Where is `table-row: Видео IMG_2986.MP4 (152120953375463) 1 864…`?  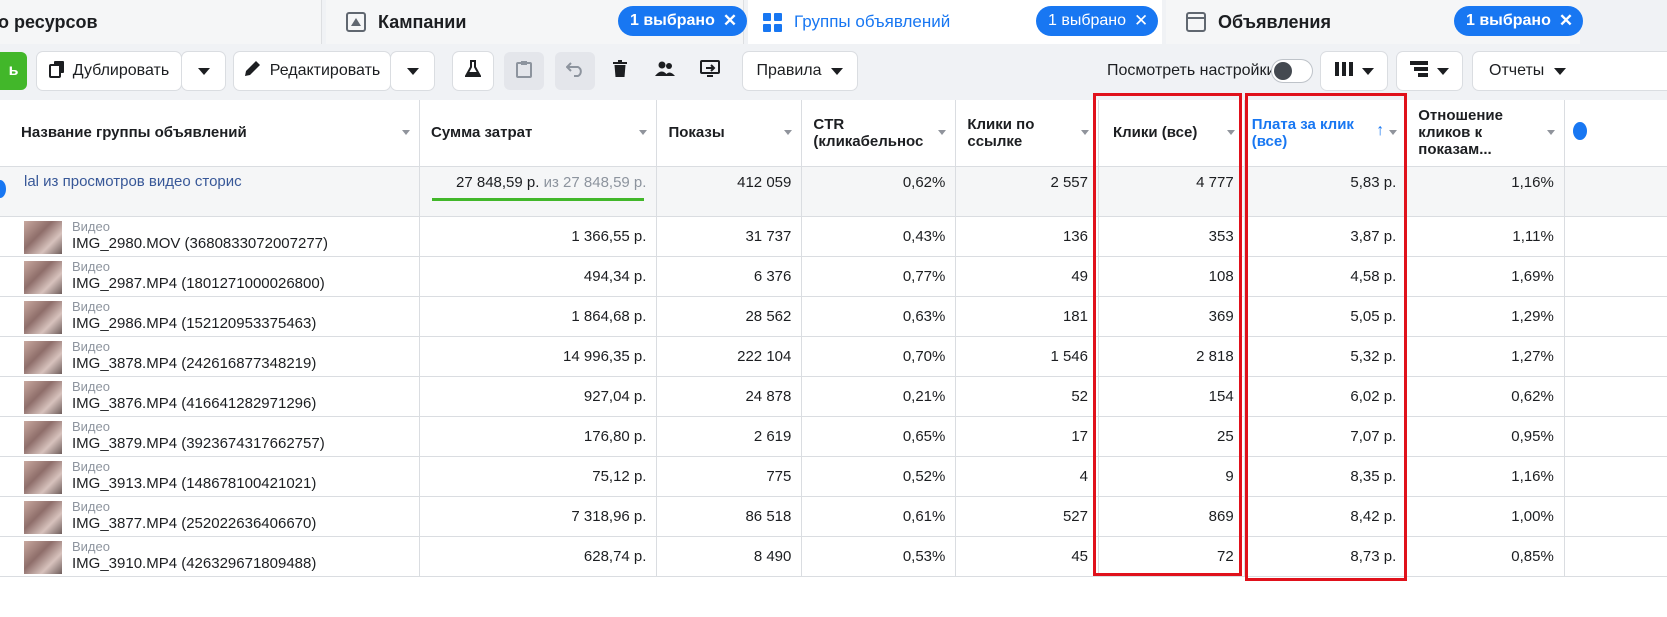 table-row: Видео IMG_2986.MP4 (152120953375463) 1 864… is located at coordinates (833, 316).